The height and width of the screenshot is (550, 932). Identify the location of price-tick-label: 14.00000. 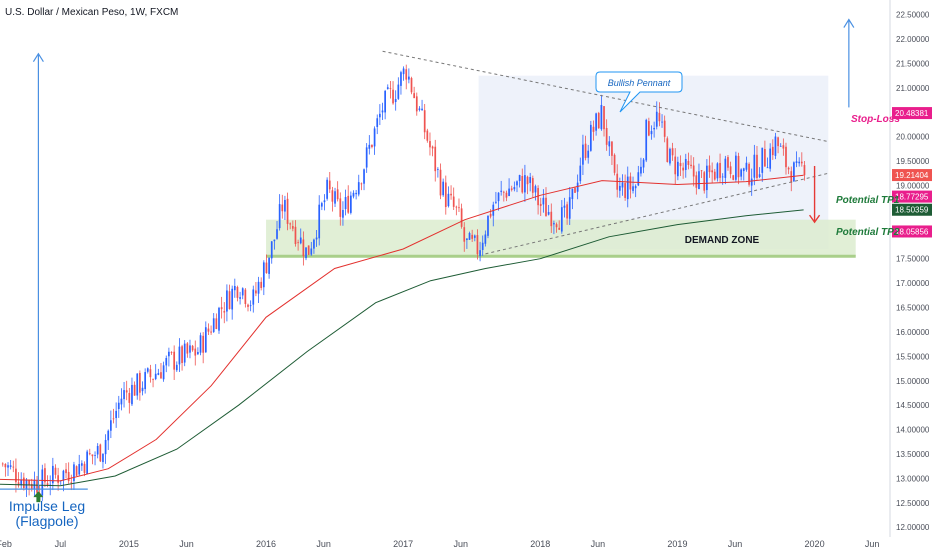
(913, 430).